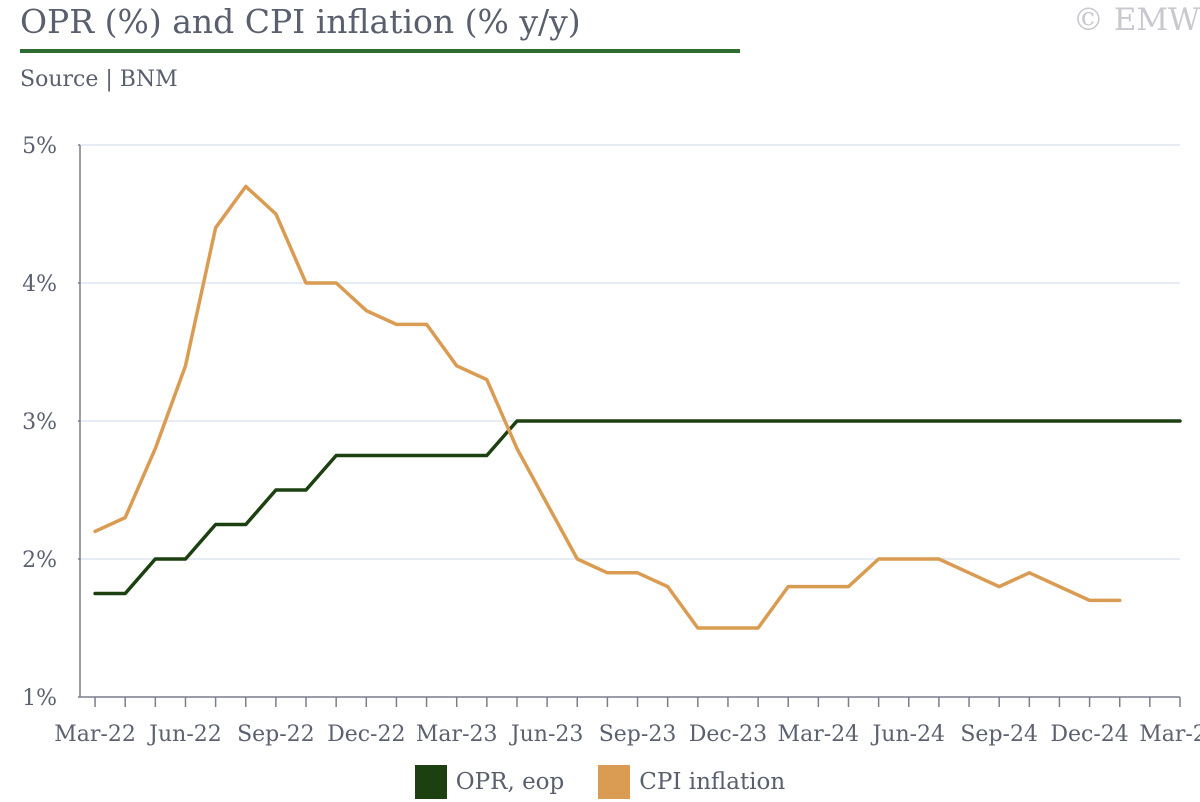 This screenshot has width=1200, height=802. Describe the element at coordinates (510, 782) in the screenshot. I see `legend-label-opr: OPR, eop` at that location.